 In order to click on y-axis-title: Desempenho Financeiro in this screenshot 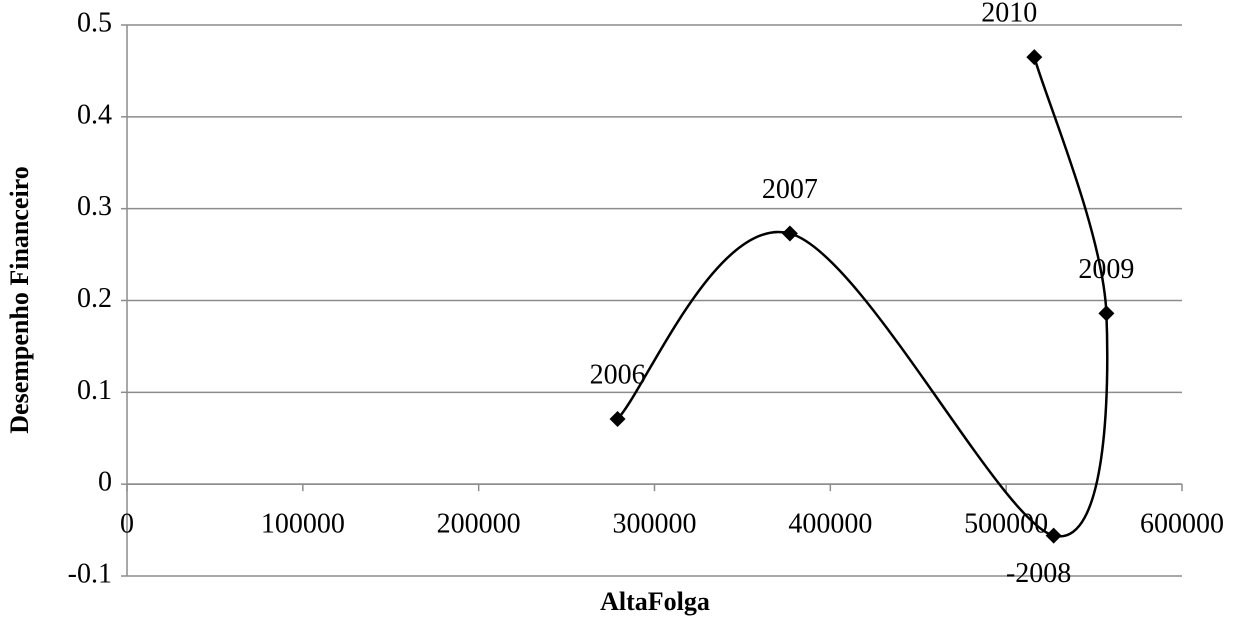, I will do `click(19, 299)`.